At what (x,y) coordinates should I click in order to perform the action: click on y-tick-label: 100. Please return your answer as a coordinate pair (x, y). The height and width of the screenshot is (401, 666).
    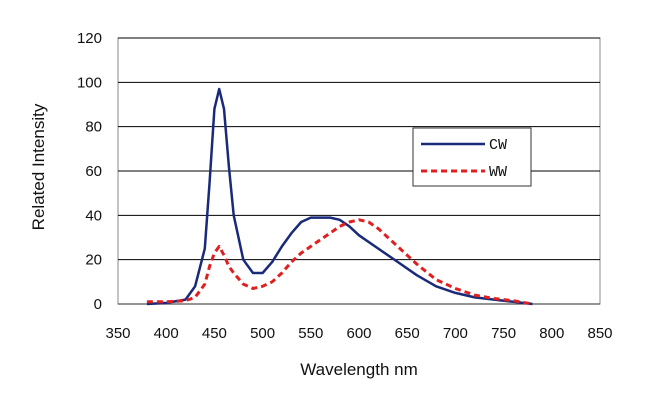
    Looking at the image, I should click on (89, 82).